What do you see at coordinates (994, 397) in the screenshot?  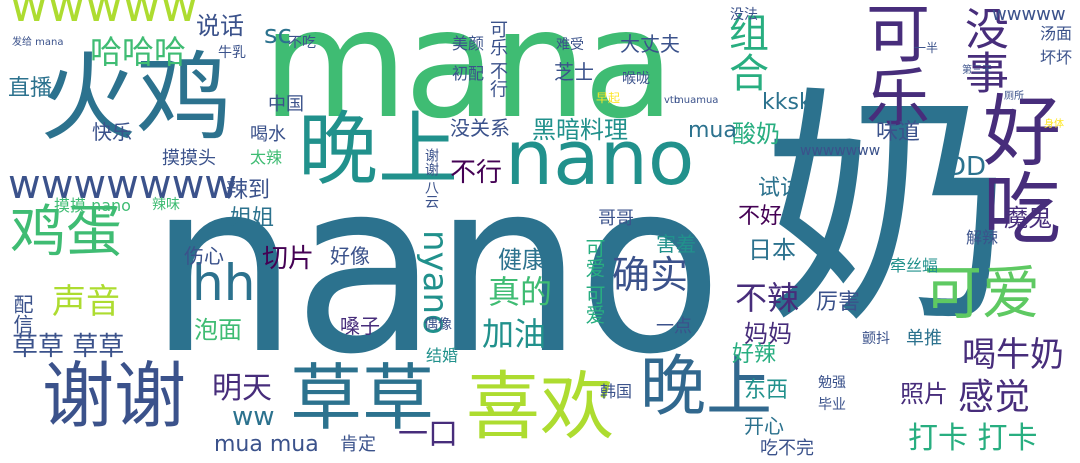 I see `word-ganjue: 感觉` at bounding box center [994, 397].